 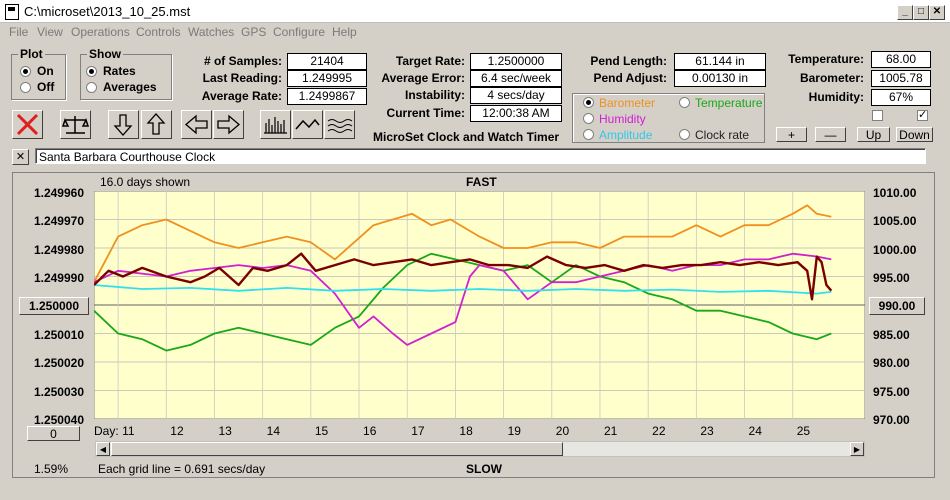 I want to click on day-tick-label: 16, so click(x=370, y=431).